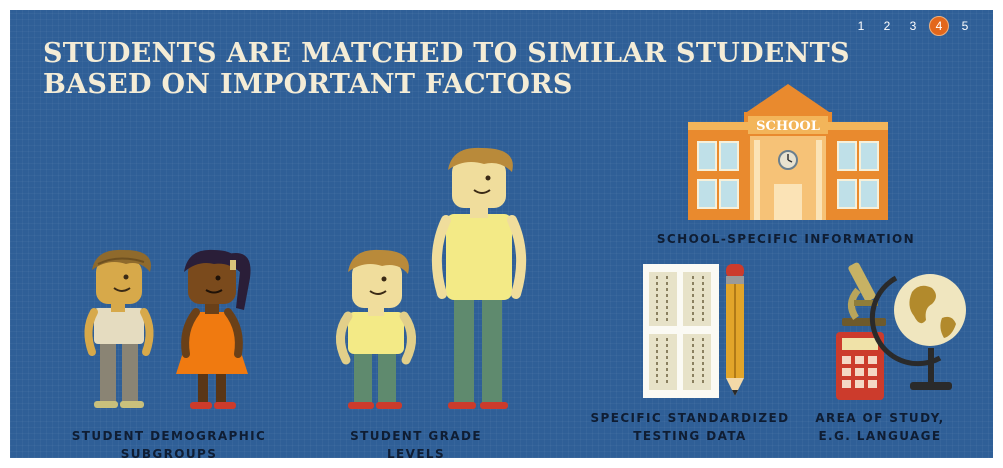 The image size is (1003, 468). I want to click on caption-testing-line-2: TESTING DATA, so click(690, 436).